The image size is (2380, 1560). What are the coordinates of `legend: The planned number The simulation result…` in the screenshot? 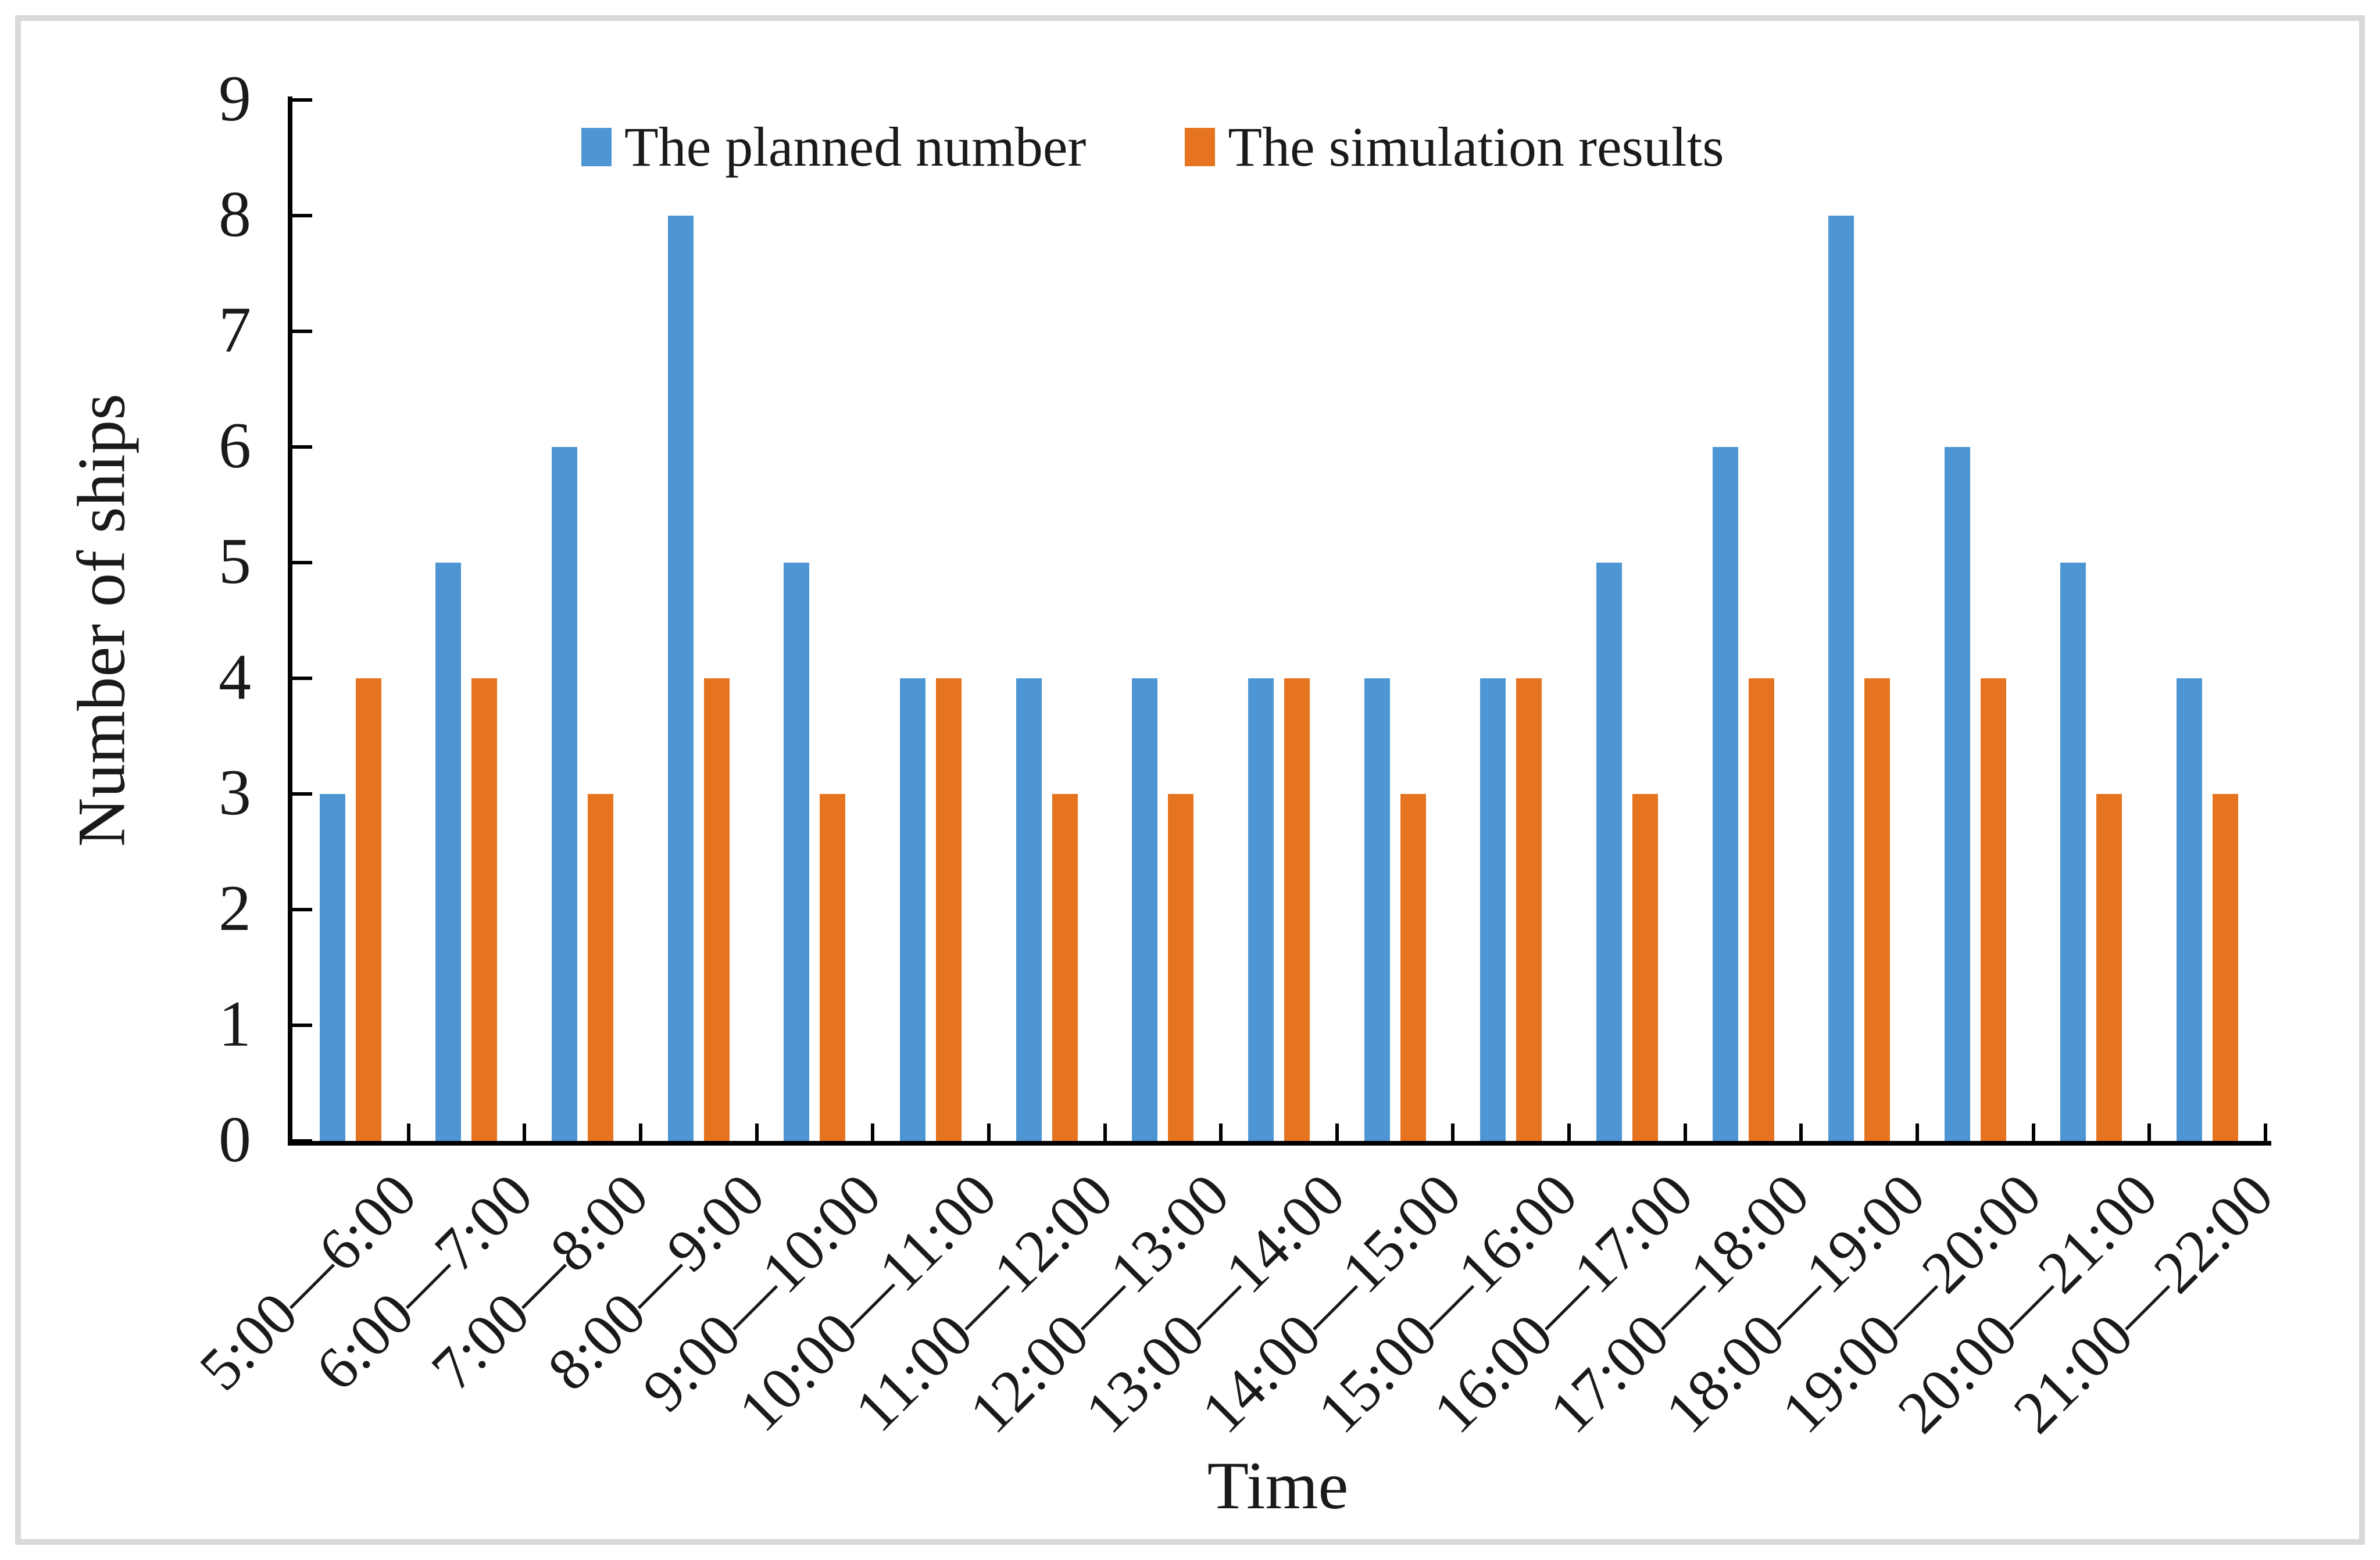 It's located at (1152, 147).